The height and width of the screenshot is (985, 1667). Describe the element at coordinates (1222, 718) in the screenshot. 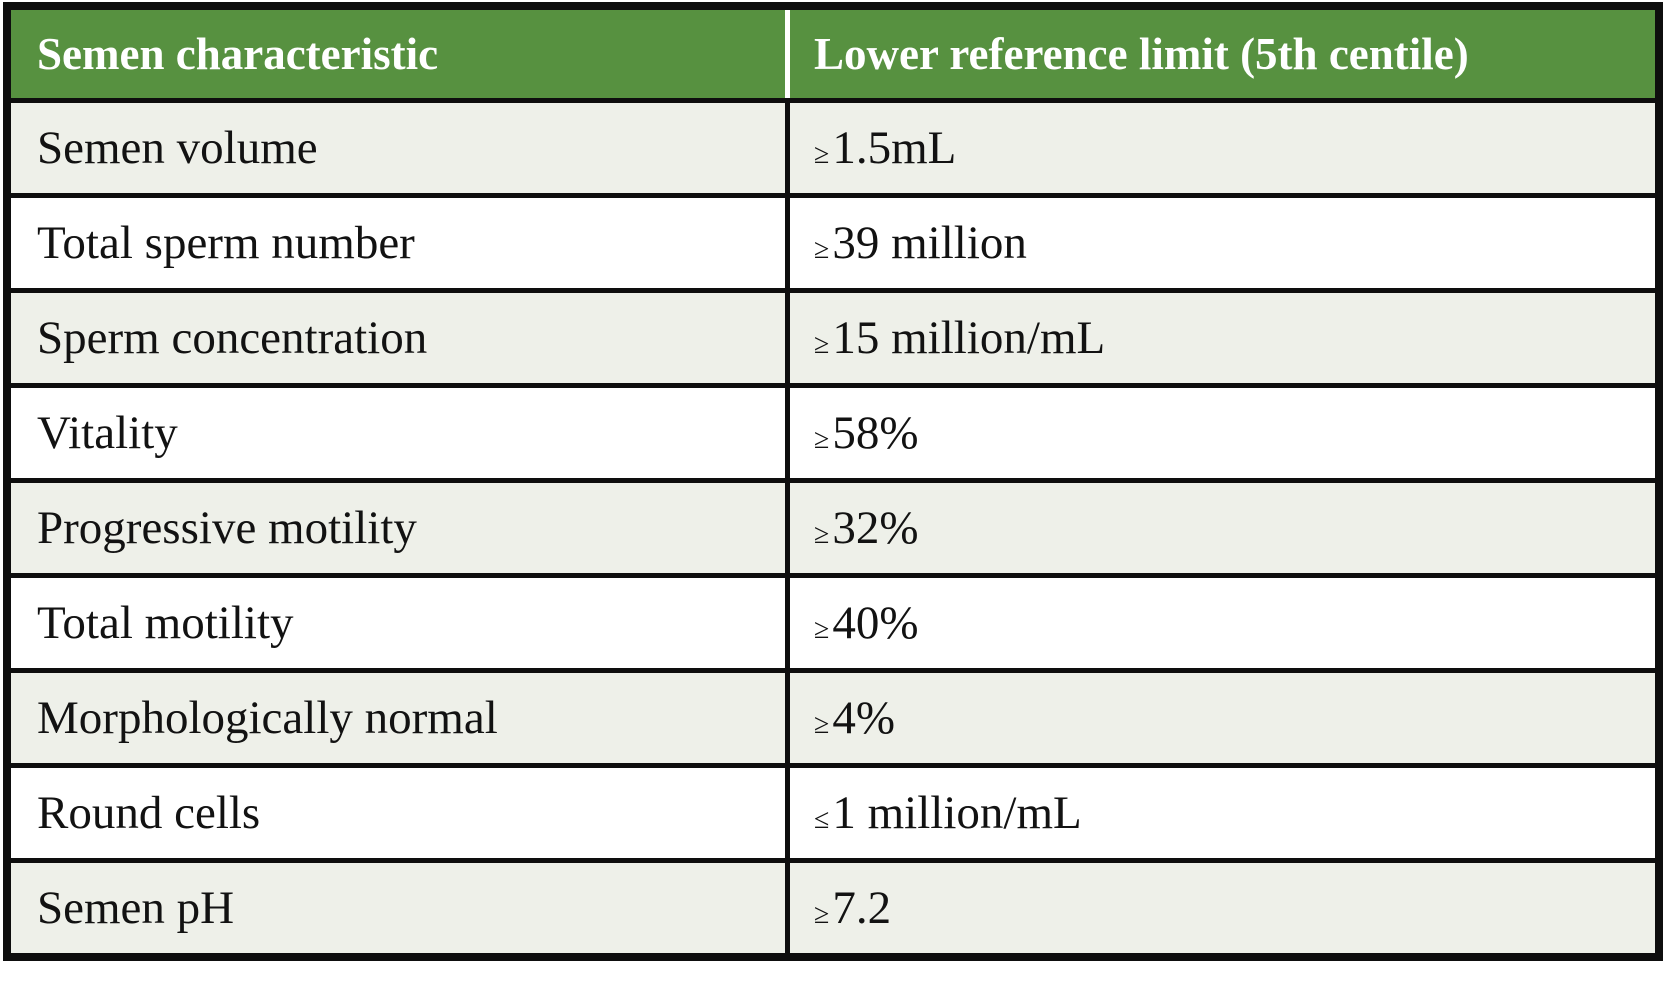

I see `value-cell: ≥4%` at that location.